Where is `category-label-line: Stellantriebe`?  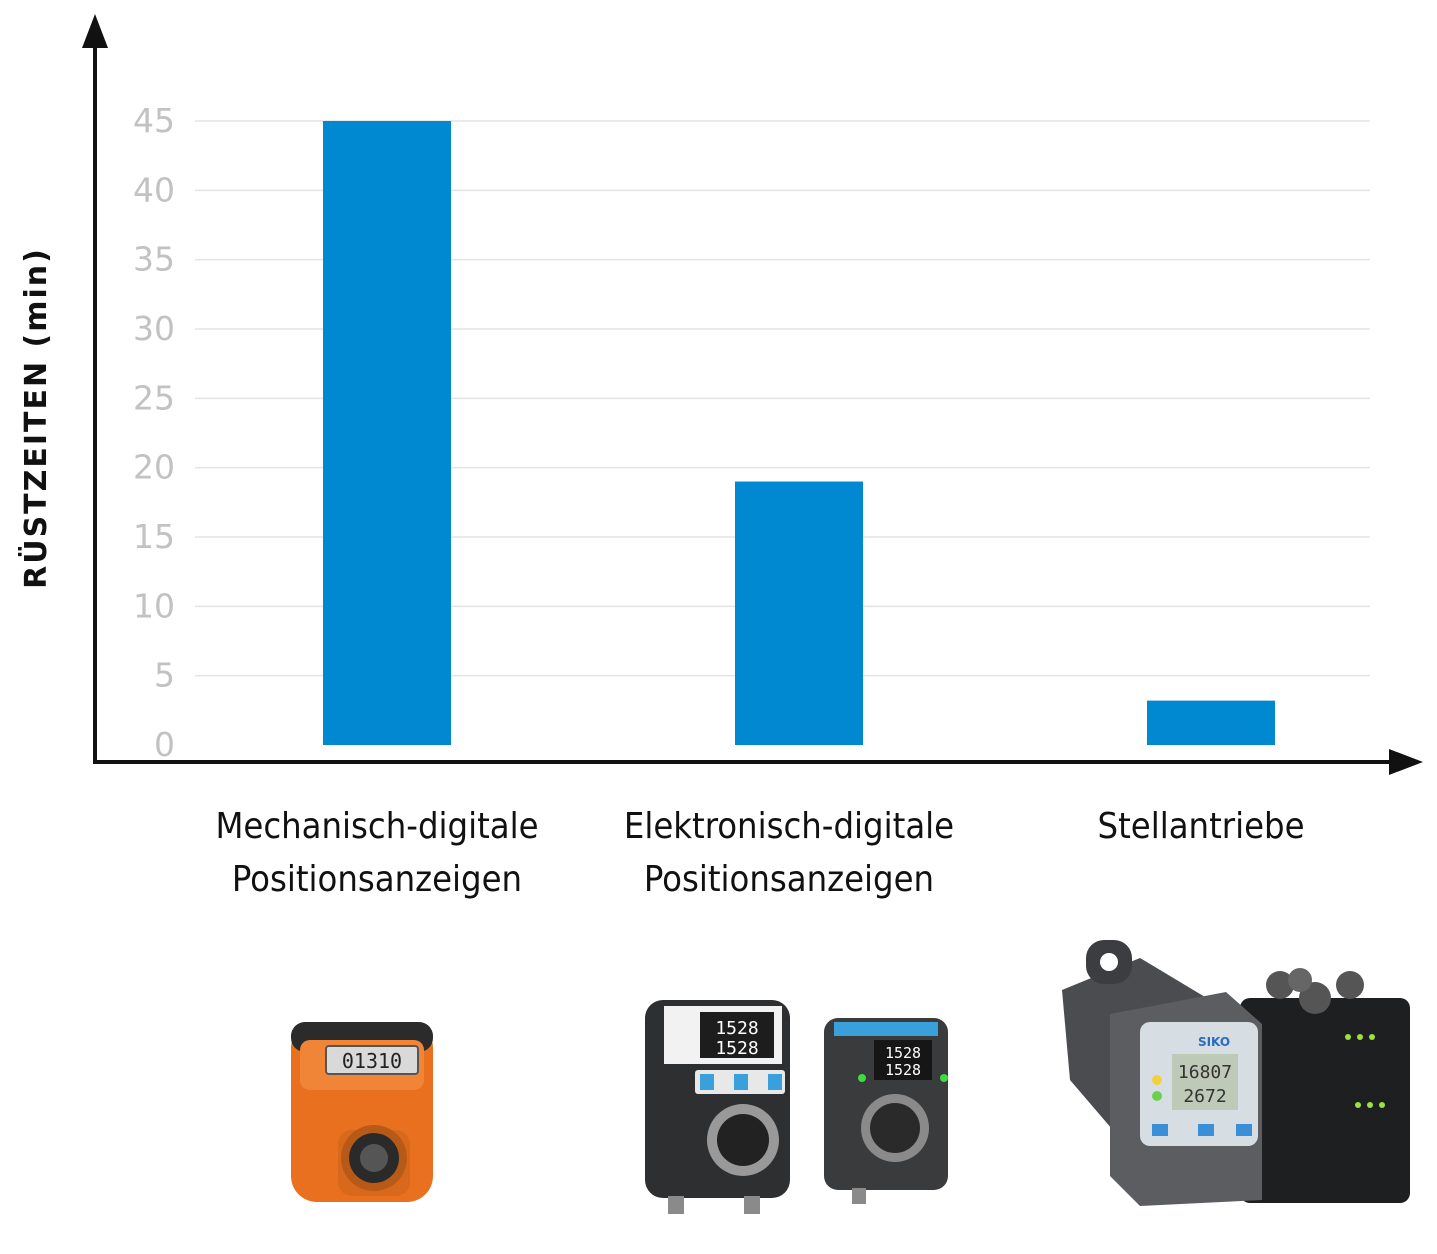
category-label-line: Stellantriebe is located at coordinates (1201, 826).